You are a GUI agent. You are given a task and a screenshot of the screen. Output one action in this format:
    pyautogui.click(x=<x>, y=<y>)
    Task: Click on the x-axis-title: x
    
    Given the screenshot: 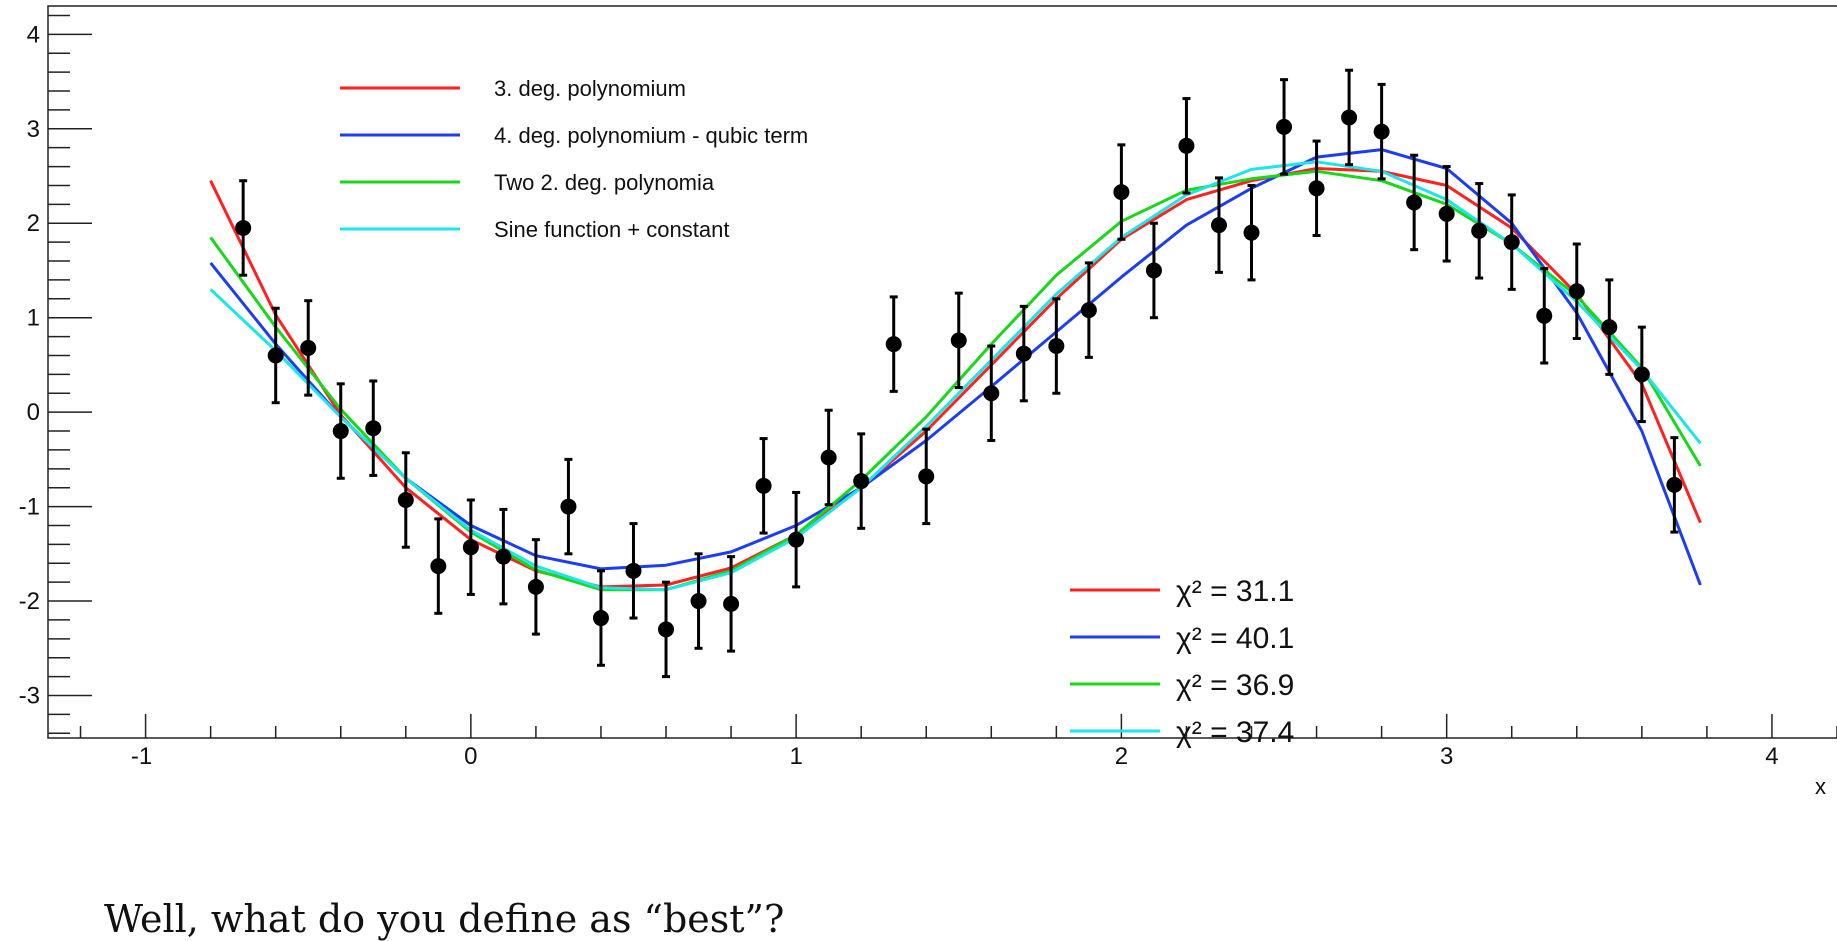 What is the action you would take?
    pyautogui.click(x=1820, y=786)
    